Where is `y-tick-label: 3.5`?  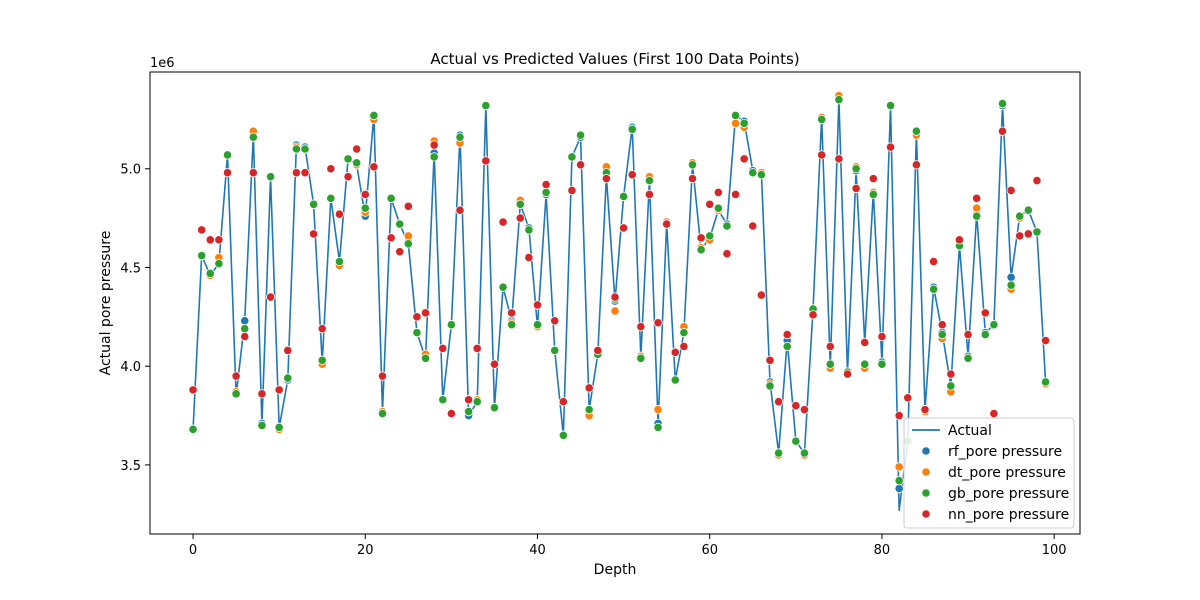
y-tick-label: 3.5 is located at coordinates (130, 466).